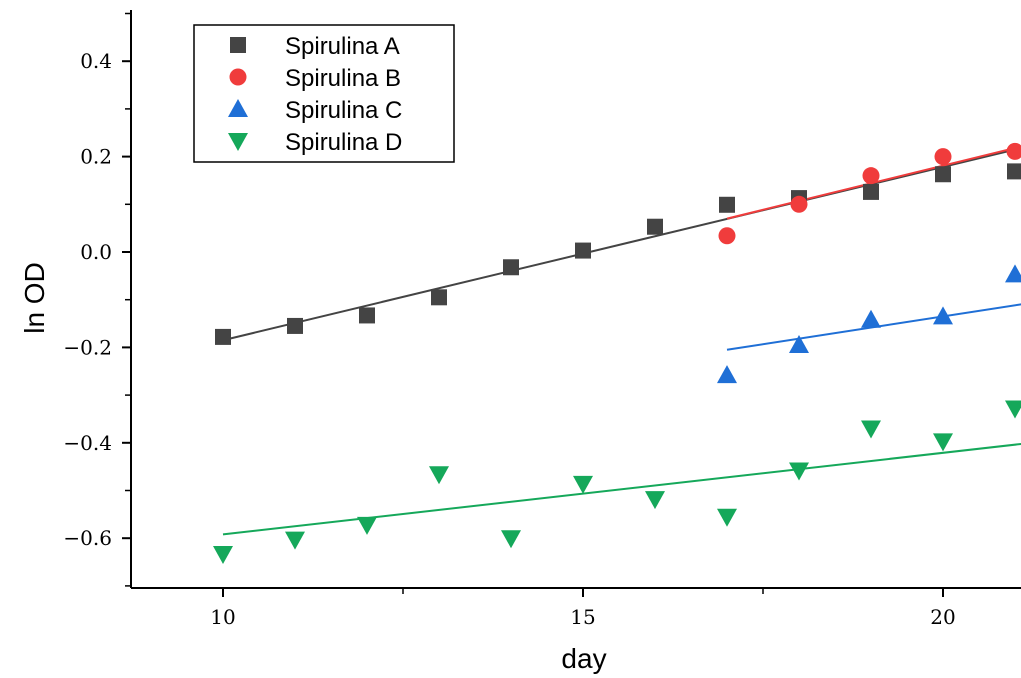 The image size is (1021, 678). I want to click on series-2-points, so click(869, 193).